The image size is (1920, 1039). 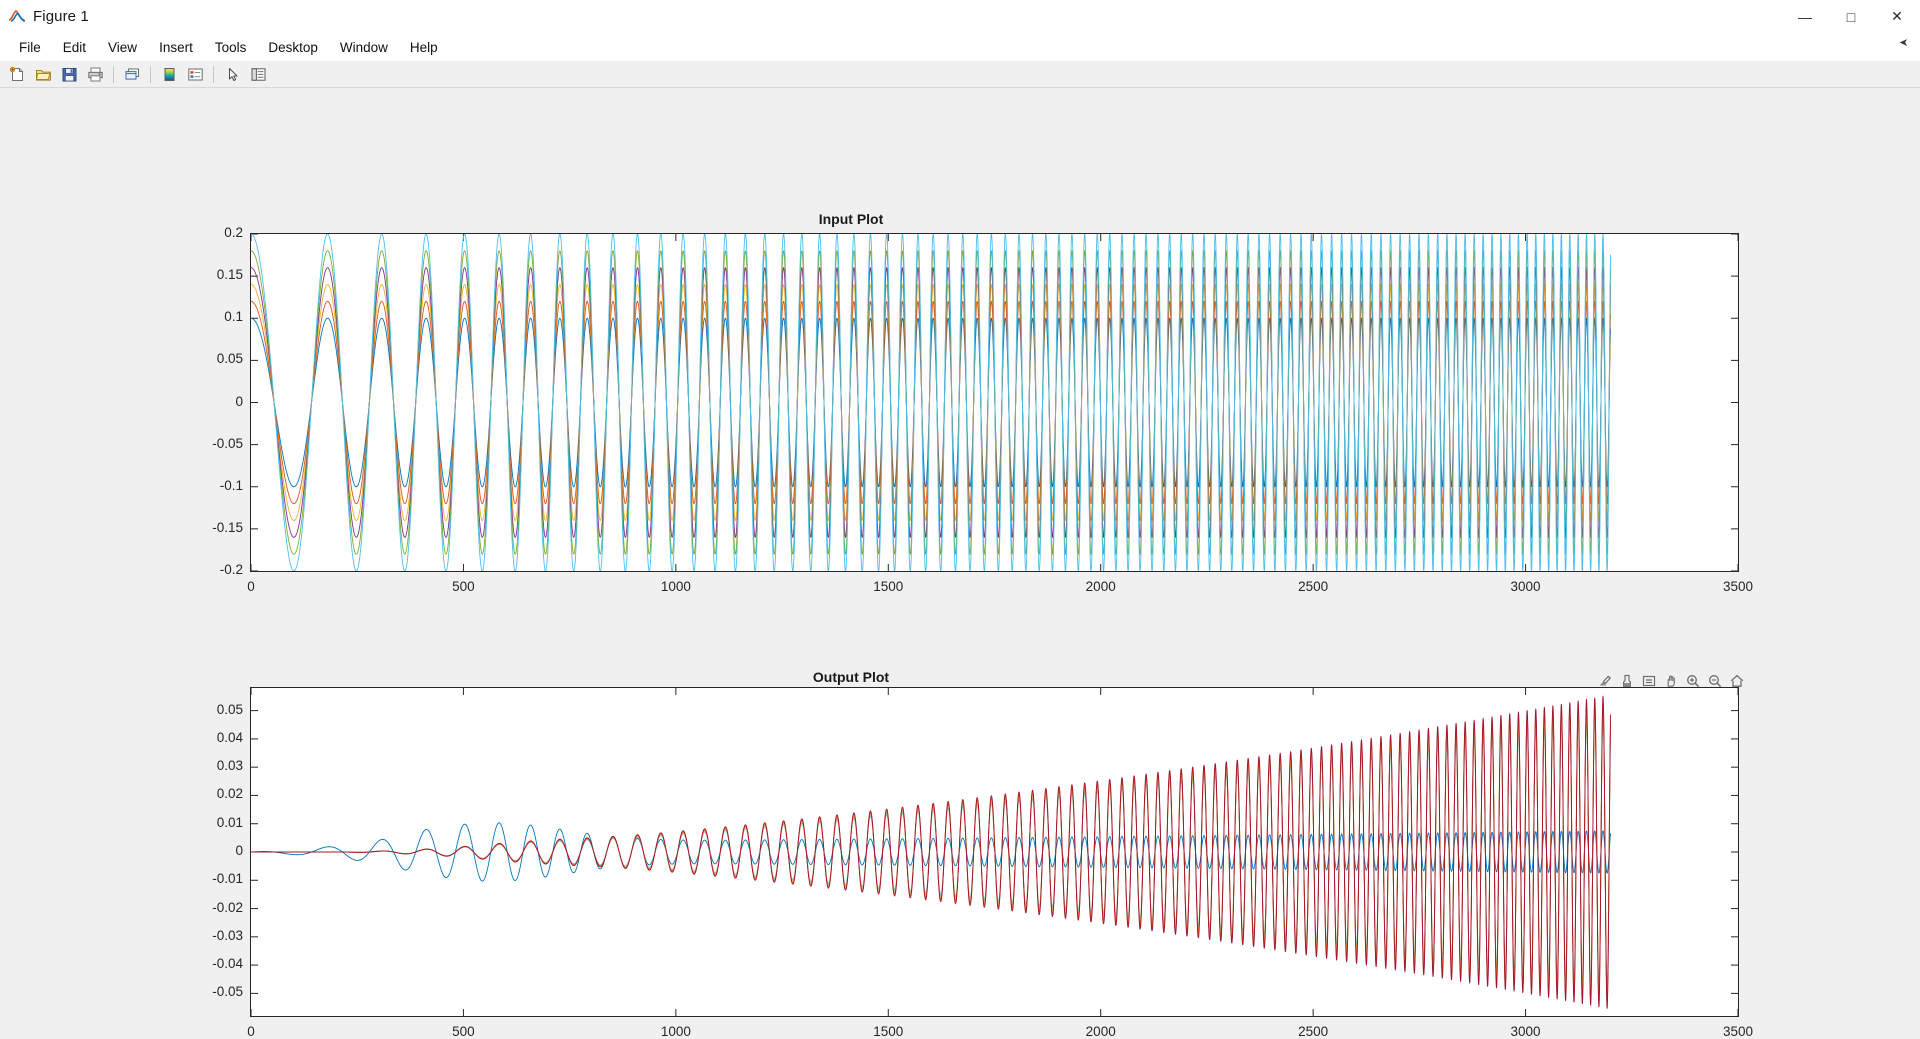 I want to click on y-tick-label: -0.01, so click(x=227, y=879).